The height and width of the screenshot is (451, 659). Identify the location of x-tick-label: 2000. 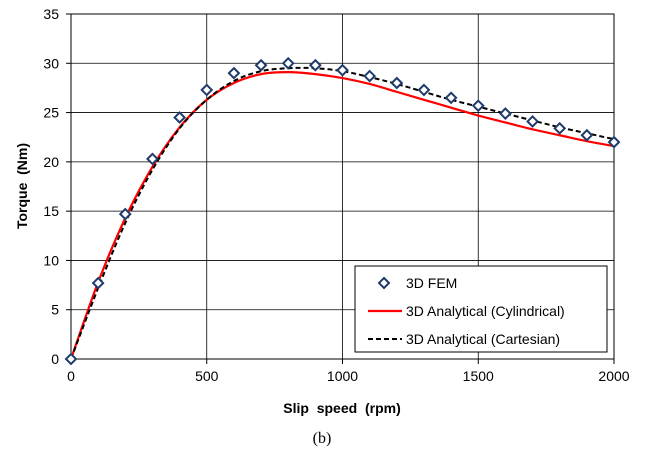
(613, 376).